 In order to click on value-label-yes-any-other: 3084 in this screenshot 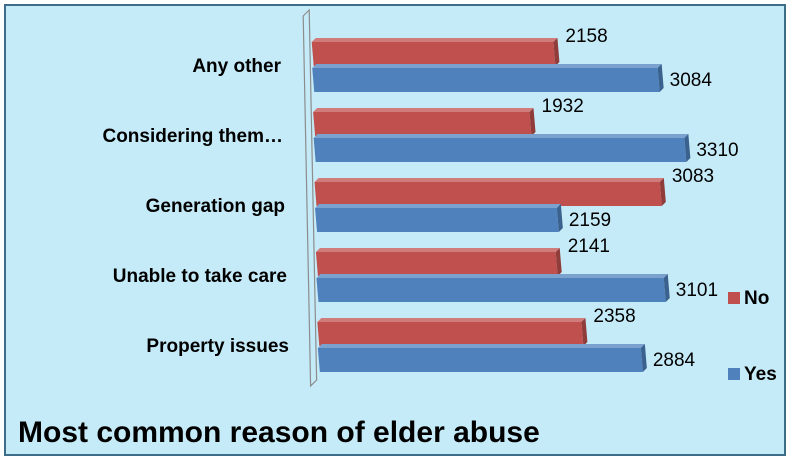, I will do `click(691, 80)`.